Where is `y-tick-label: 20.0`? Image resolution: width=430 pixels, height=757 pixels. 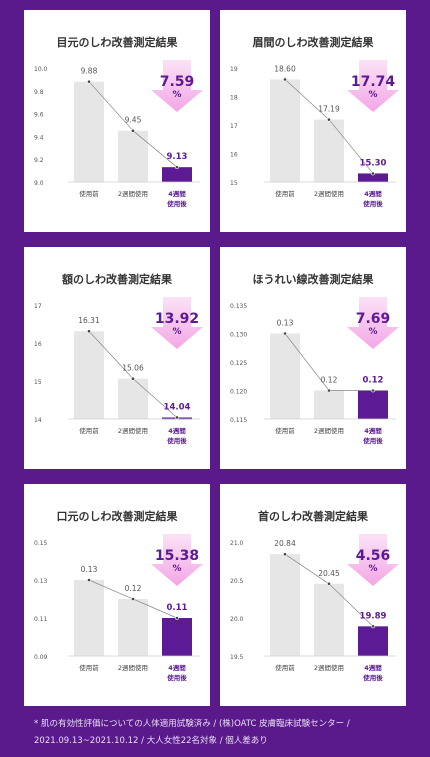
y-tick-label: 20.0 is located at coordinates (237, 619).